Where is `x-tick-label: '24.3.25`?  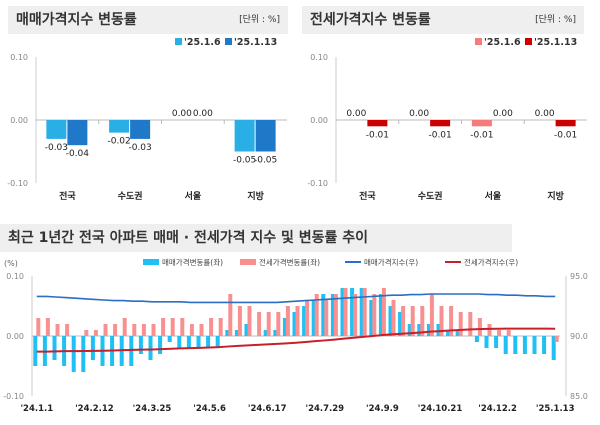 x-tick-label: '24.3.25 is located at coordinates (152, 409).